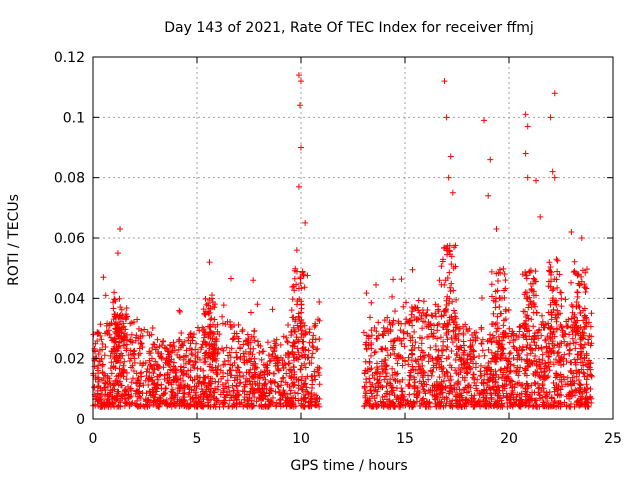  Describe the element at coordinates (69, 360) in the screenshot. I see `y-tick-label: 0.02` at that location.